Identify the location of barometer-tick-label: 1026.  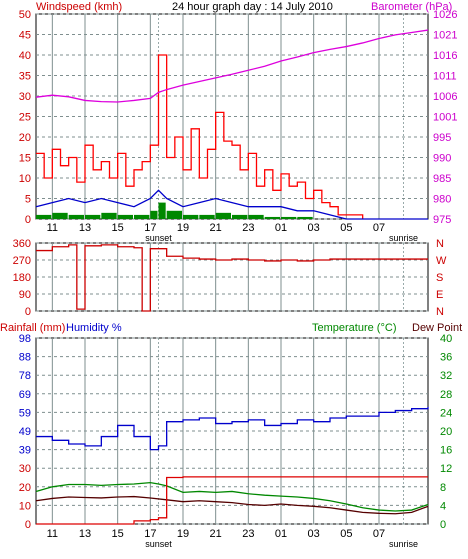
(445, 15).